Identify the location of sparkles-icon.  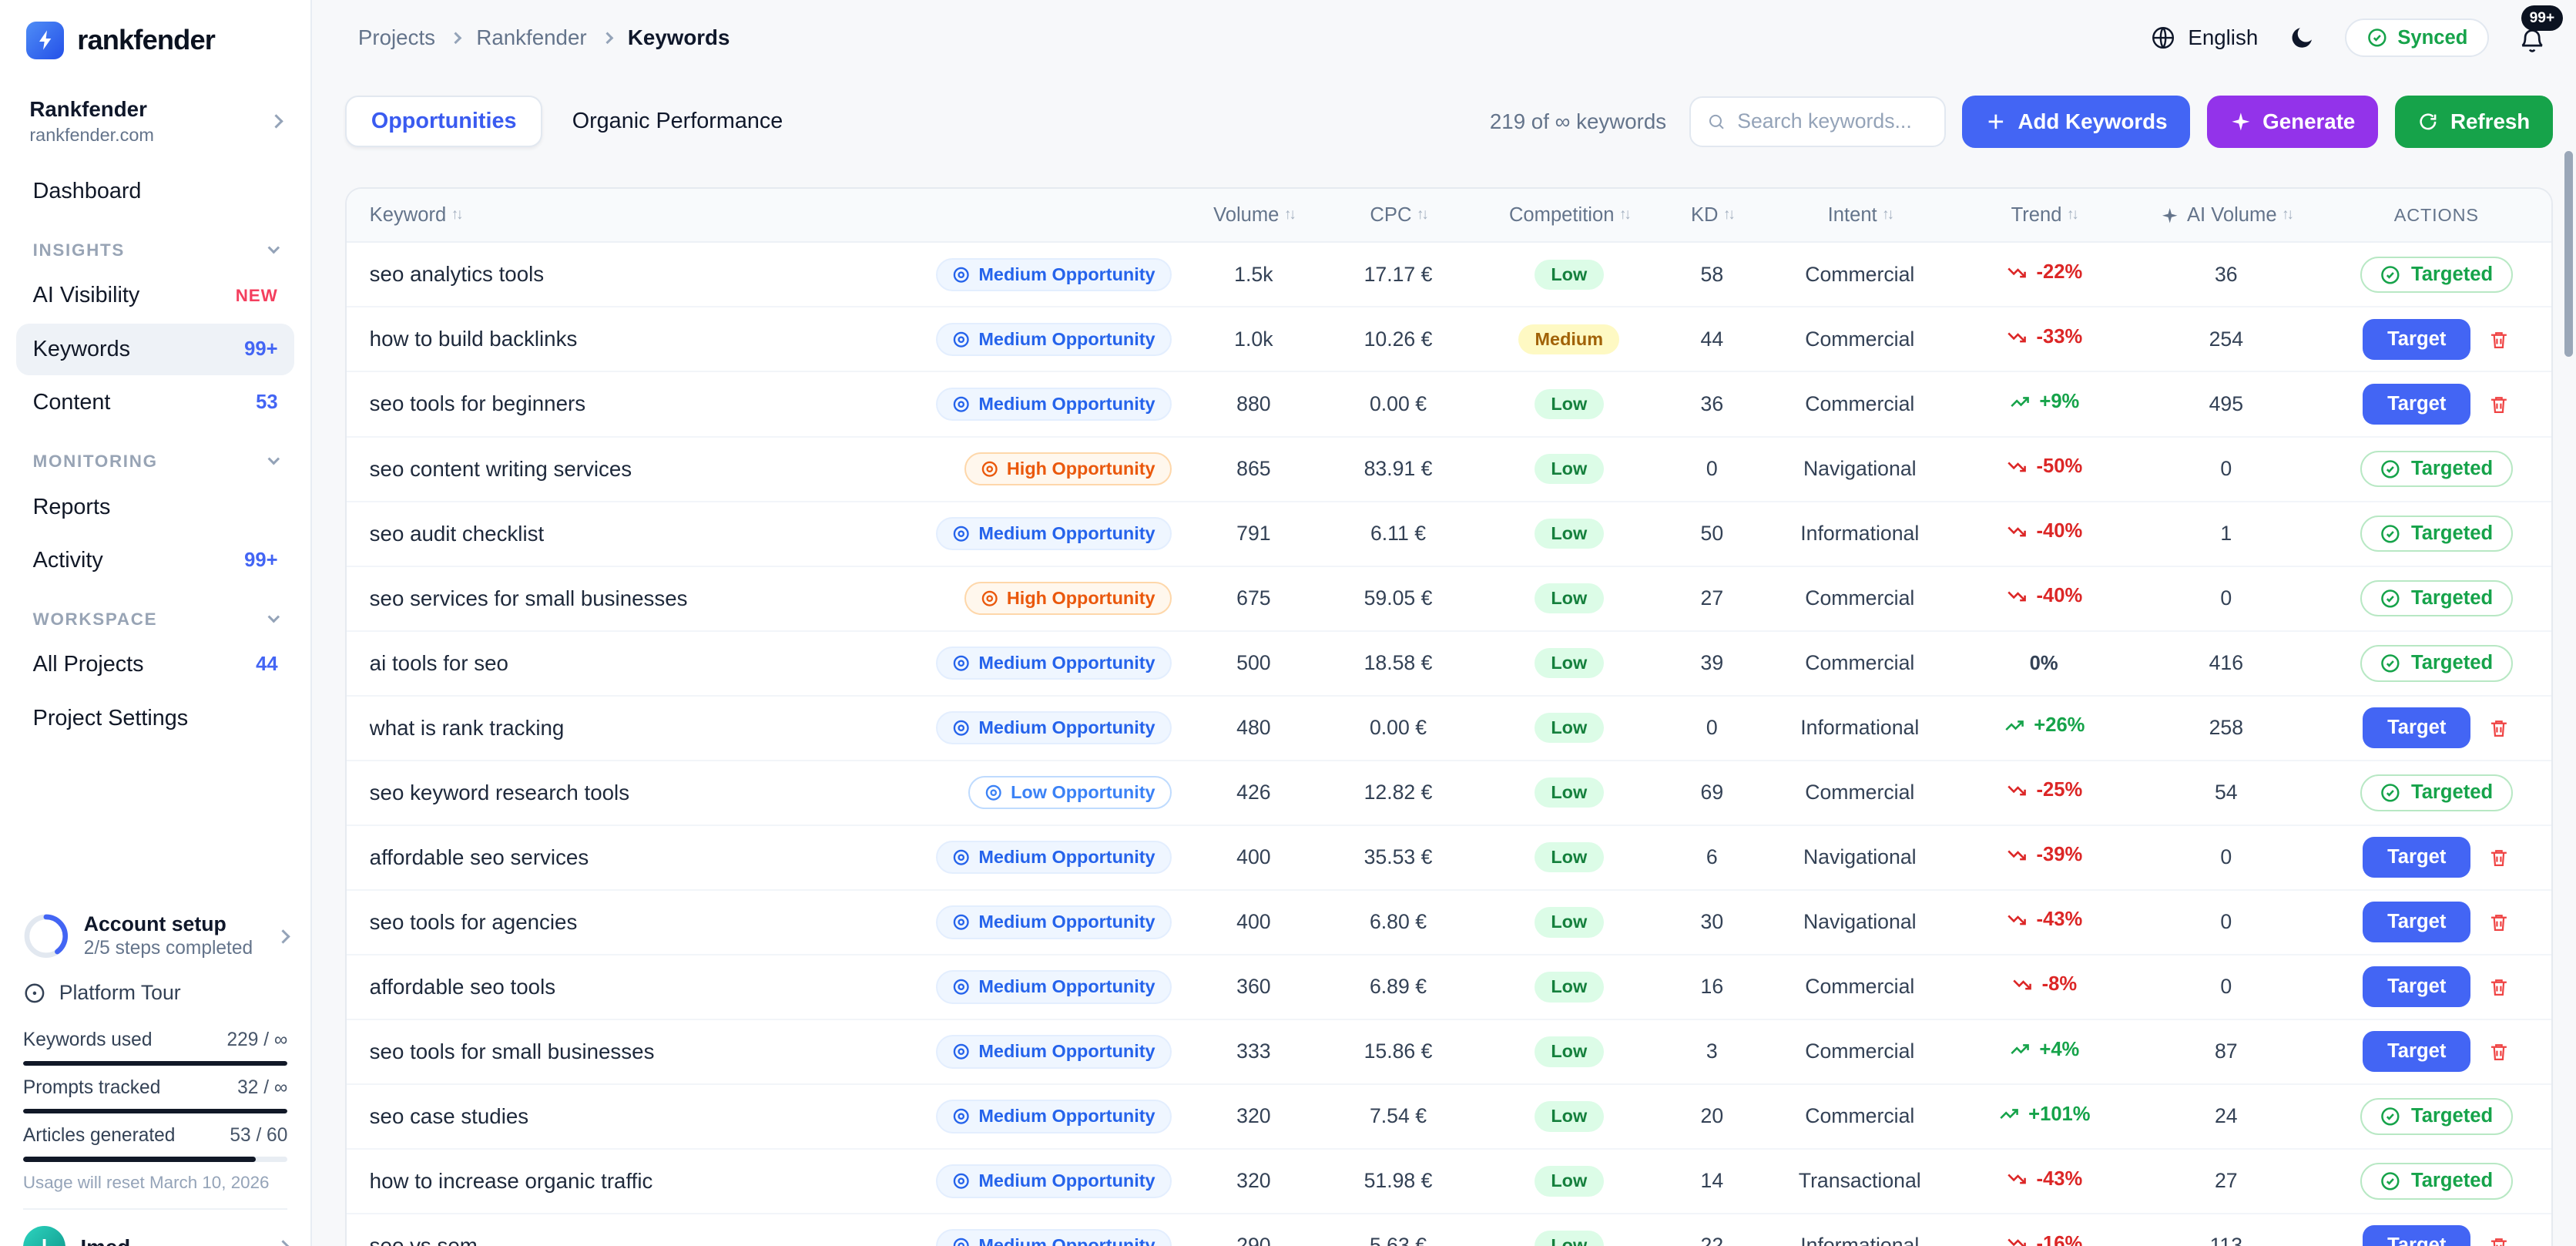
(2170, 215).